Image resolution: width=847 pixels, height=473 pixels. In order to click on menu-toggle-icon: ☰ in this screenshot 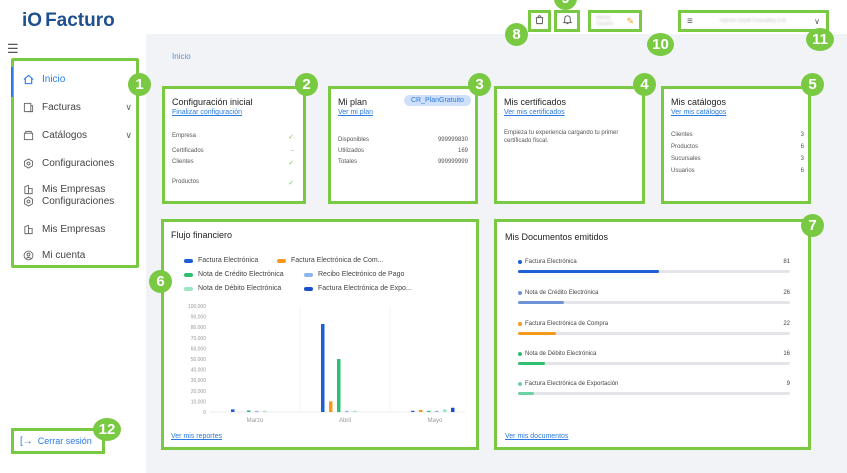, I will do `click(13, 48)`.